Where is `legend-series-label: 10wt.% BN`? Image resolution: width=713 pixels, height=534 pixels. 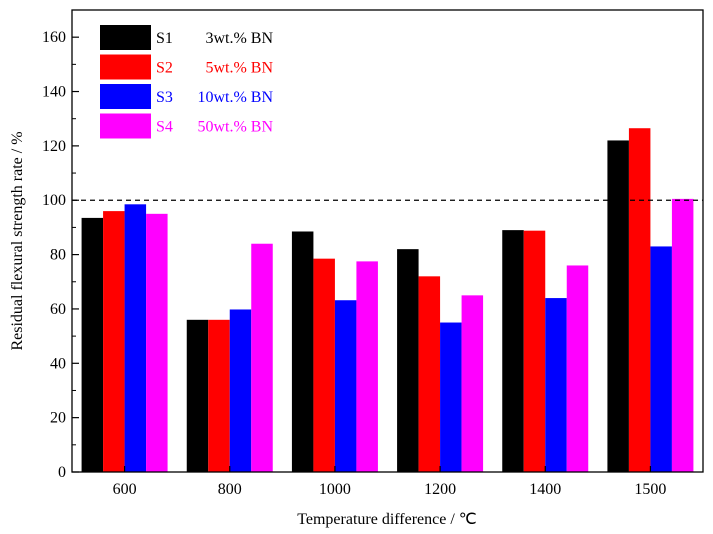 legend-series-label: 10wt.% BN is located at coordinates (235, 97).